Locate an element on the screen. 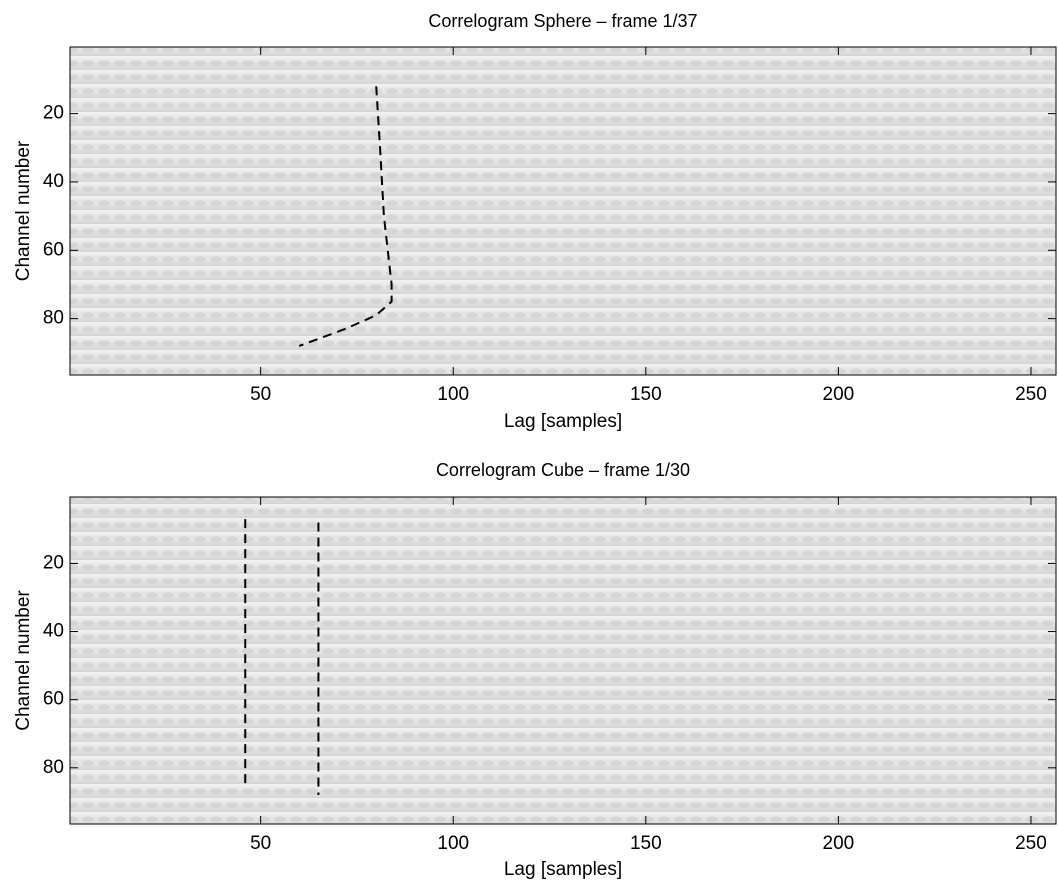 The image size is (1058, 884). chart-title: Correlogram Sphere – frame 1/37 is located at coordinates (562, 21).